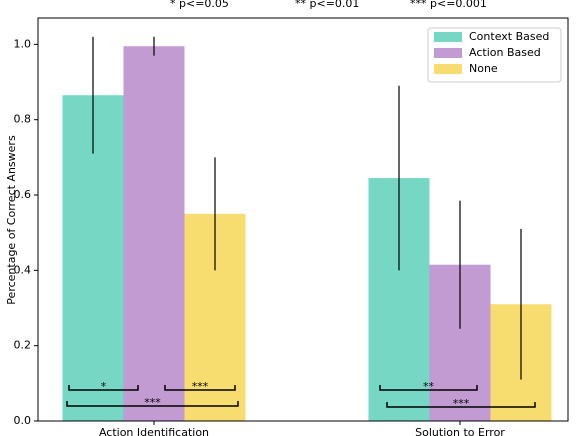 This screenshot has height=436, width=578. I want to click on x-tick-label: Action Identification, so click(154, 431).